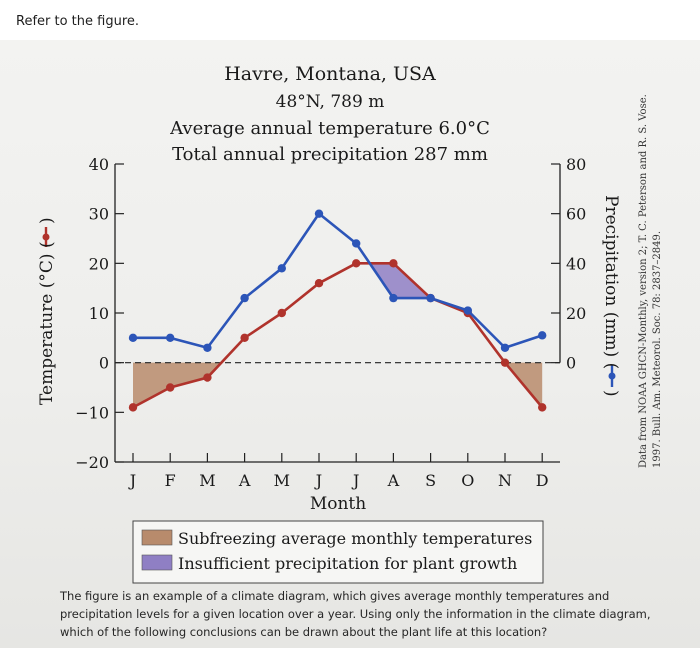 The width and height of the screenshot is (700, 648). I want to click on temp-legend-glyph: ), so click(47, 232).